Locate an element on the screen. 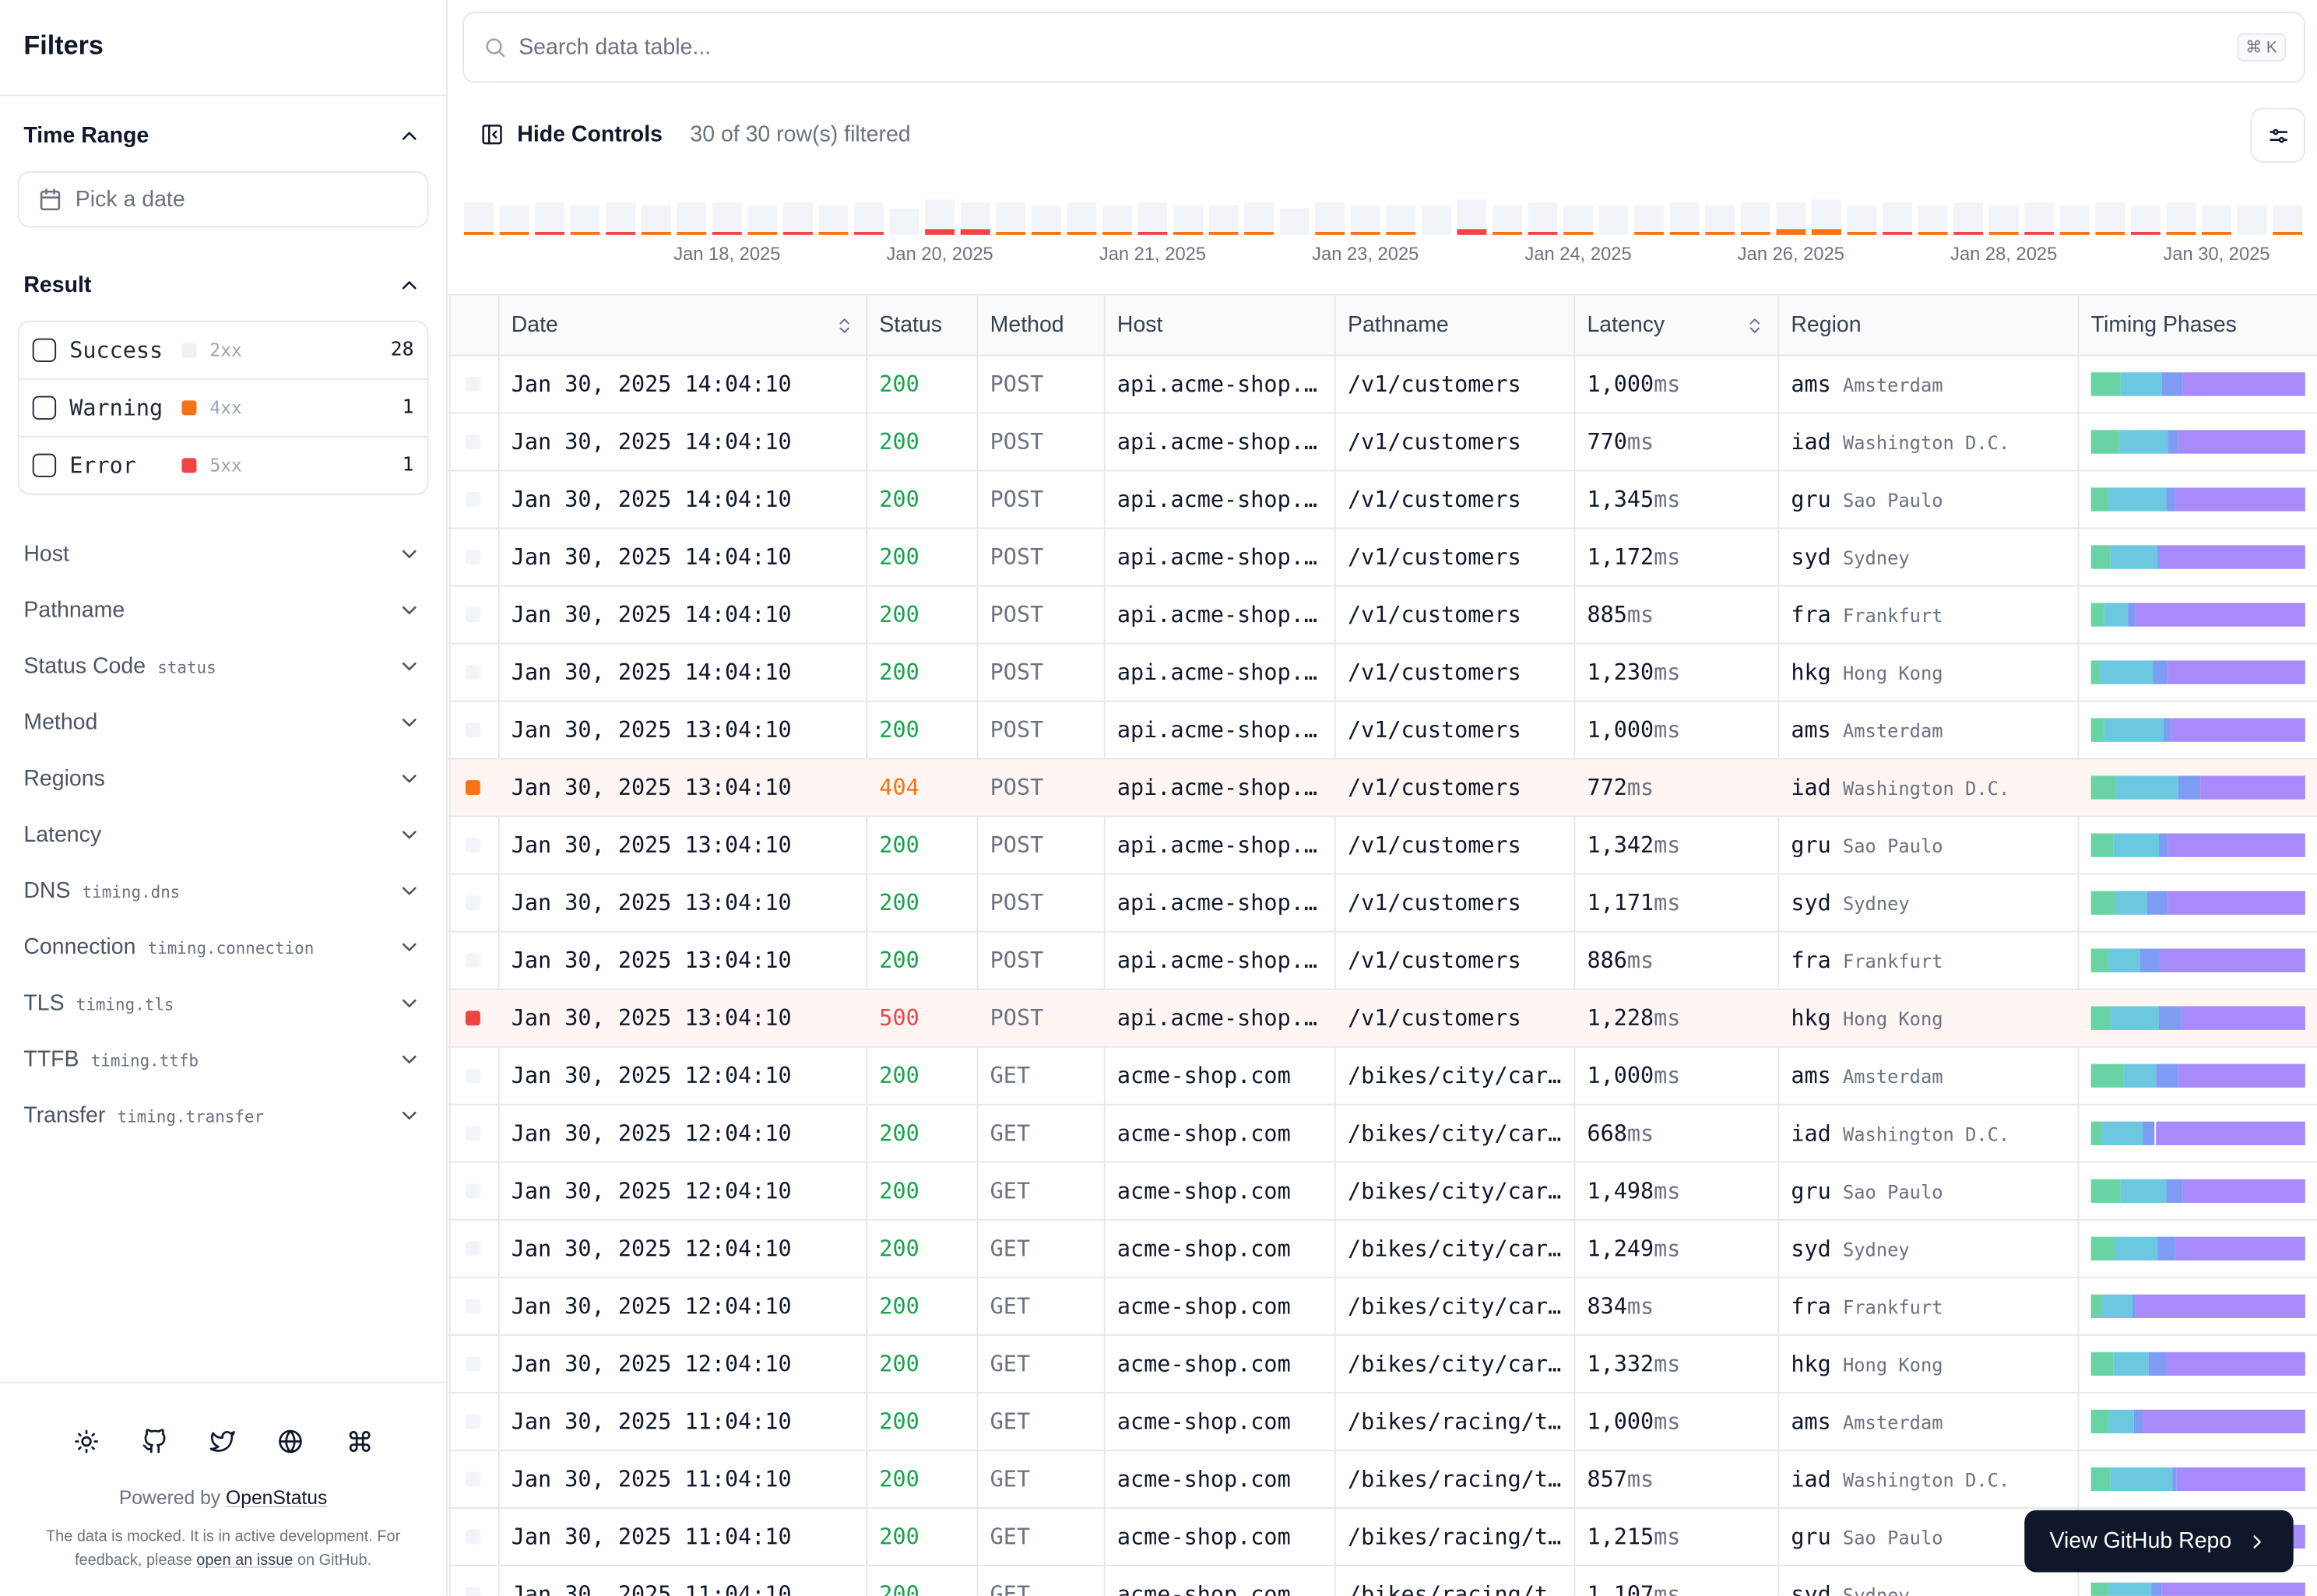  github-button: View GitHub Repo is located at coordinates (2159, 1541).